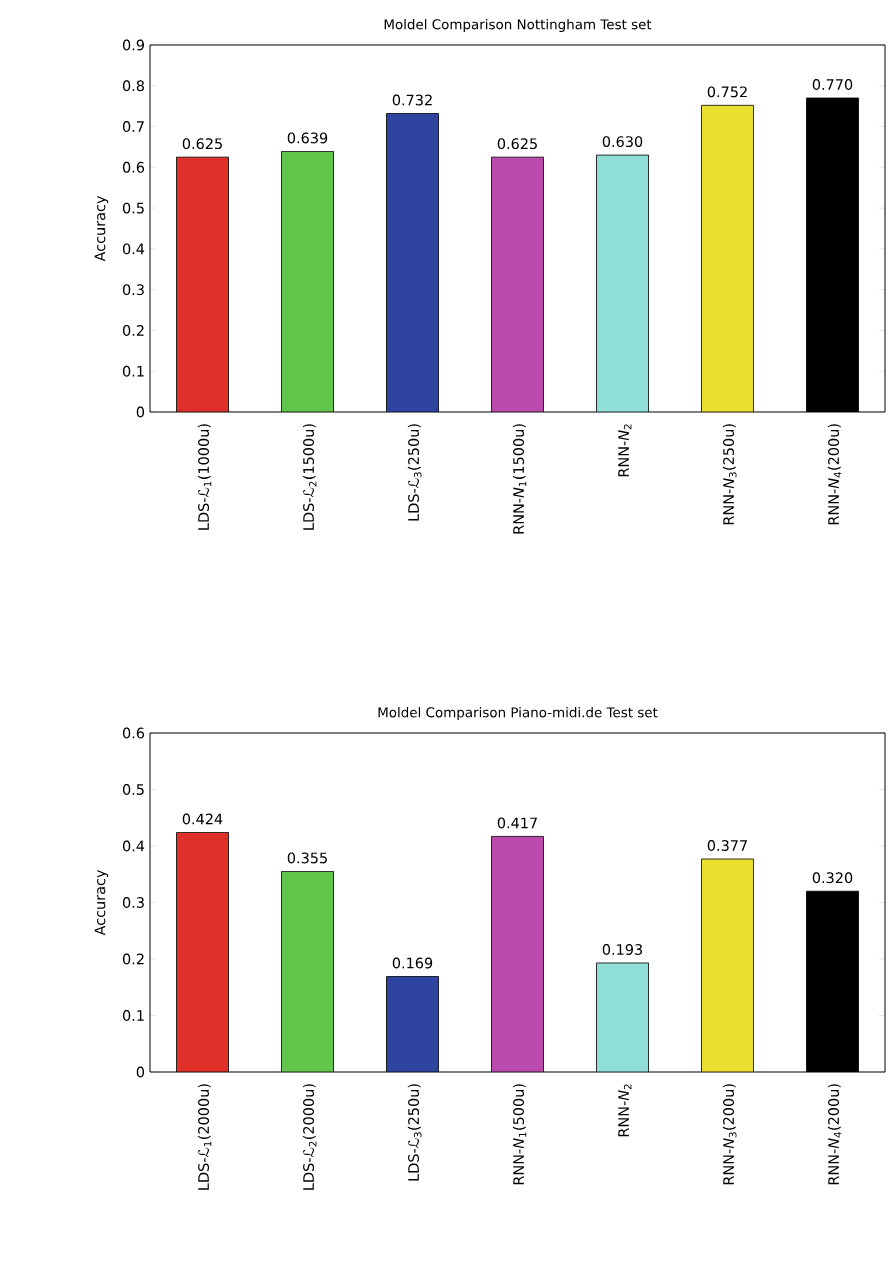 Image resolution: width=891 pixels, height=1284 pixels. Describe the element at coordinates (307, 138) in the screenshot. I see `data-label: 0.639` at that location.